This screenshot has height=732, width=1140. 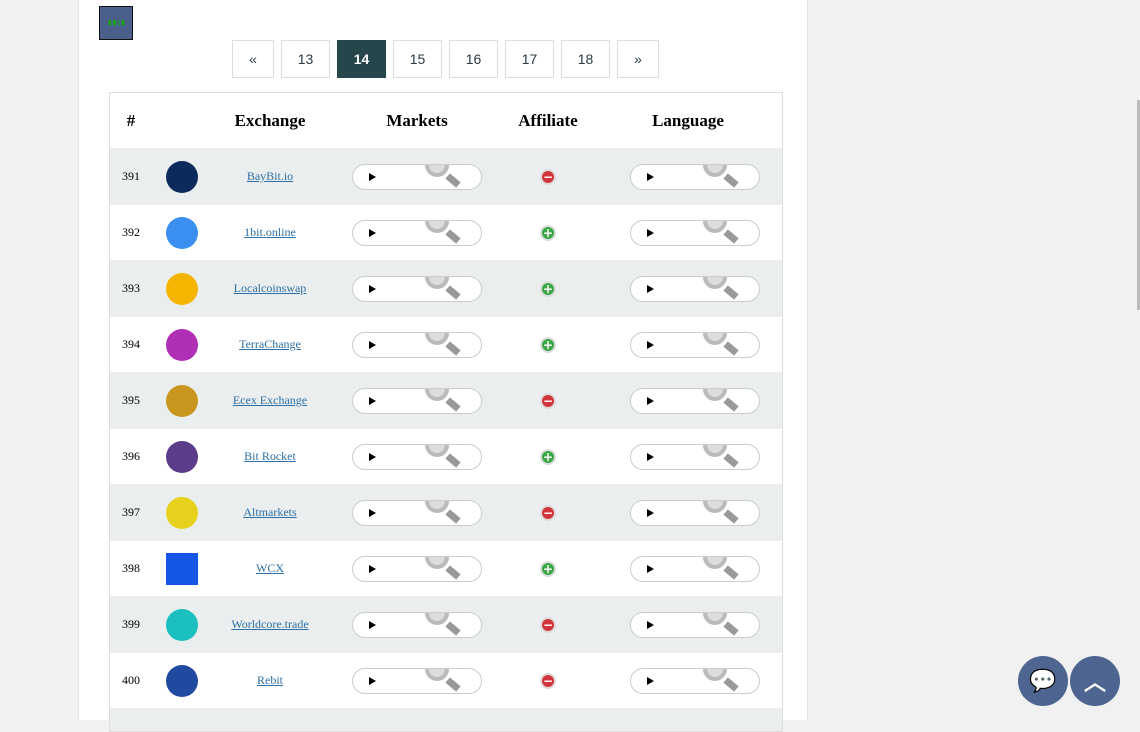 What do you see at coordinates (1094, 683) in the screenshot?
I see `chevron-up-icon: ︿` at bounding box center [1094, 683].